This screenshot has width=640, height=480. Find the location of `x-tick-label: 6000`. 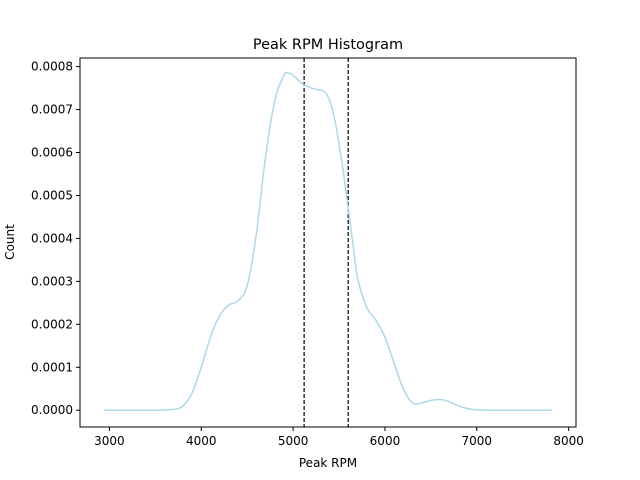

x-tick-label: 6000 is located at coordinates (385, 441).